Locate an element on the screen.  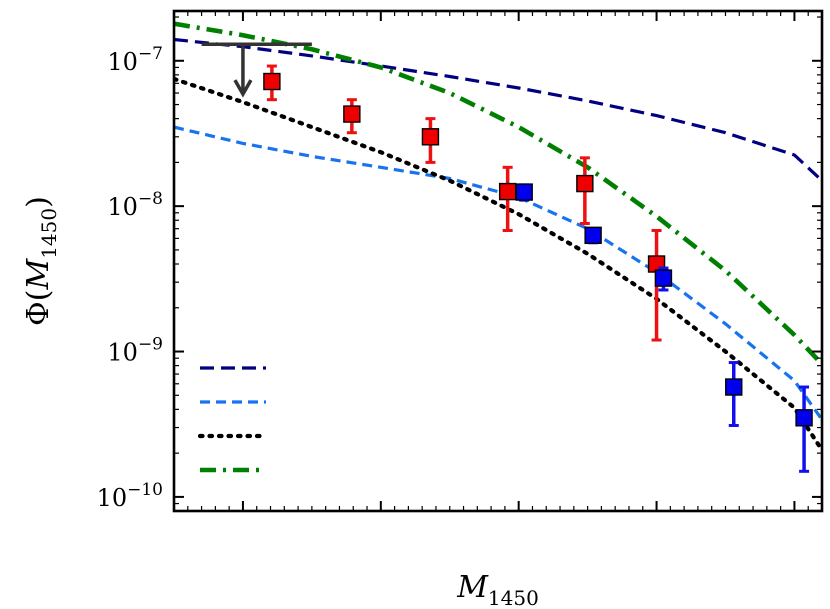
y-tick-label-exponent: −9 is located at coordinates (150, 345).